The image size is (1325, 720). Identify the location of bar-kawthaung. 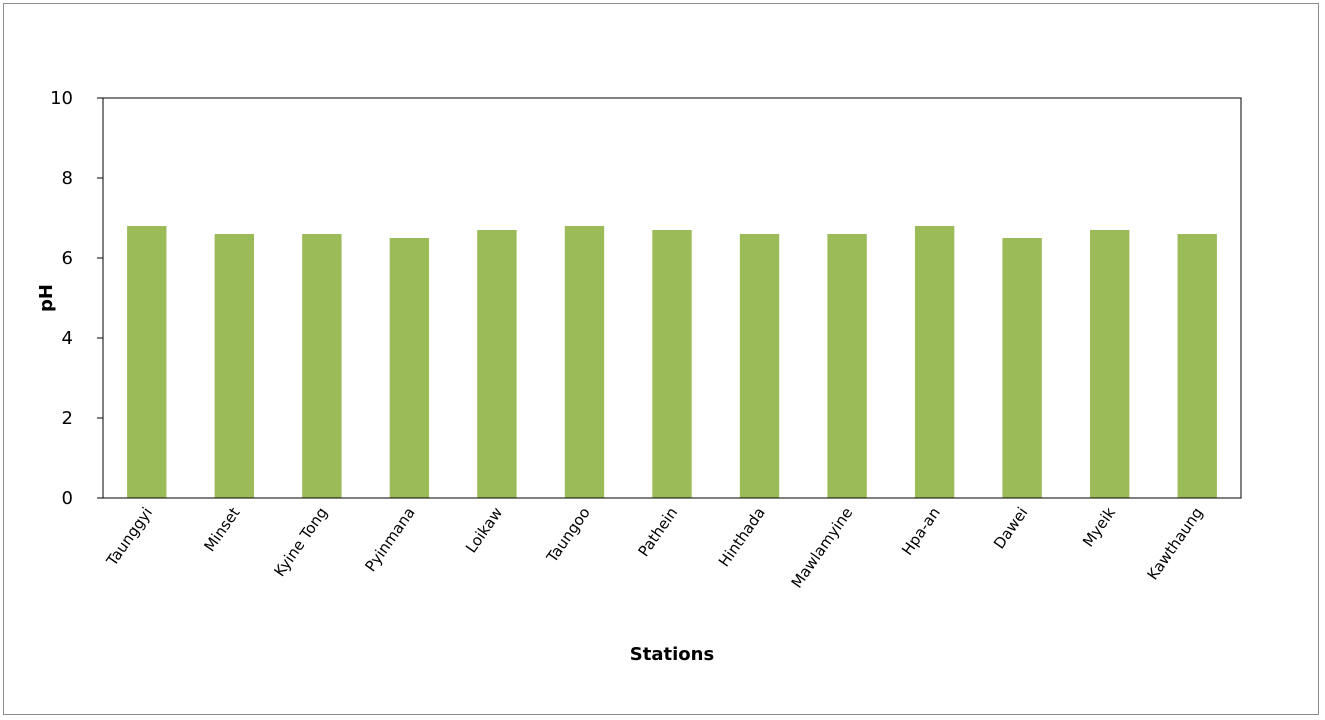
(1197, 366).